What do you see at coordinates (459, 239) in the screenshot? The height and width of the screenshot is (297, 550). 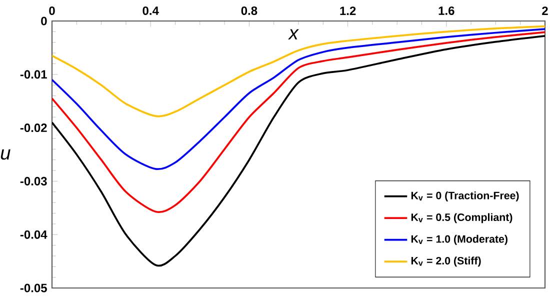 I see `legend-label: K$_{v}$ = 1.0 (Moderate)` at bounding box center [459, 239].